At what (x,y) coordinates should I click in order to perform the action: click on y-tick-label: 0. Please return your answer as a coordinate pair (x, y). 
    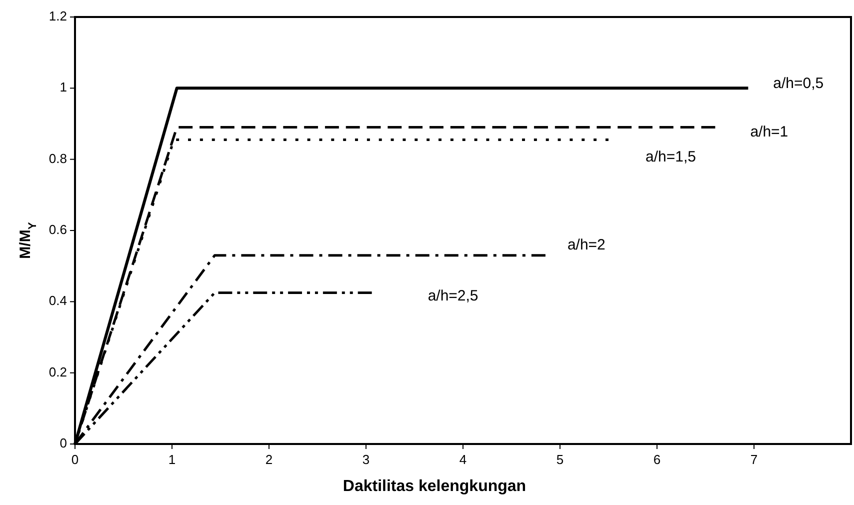
    Looking at the image, I should click on (63, 442).